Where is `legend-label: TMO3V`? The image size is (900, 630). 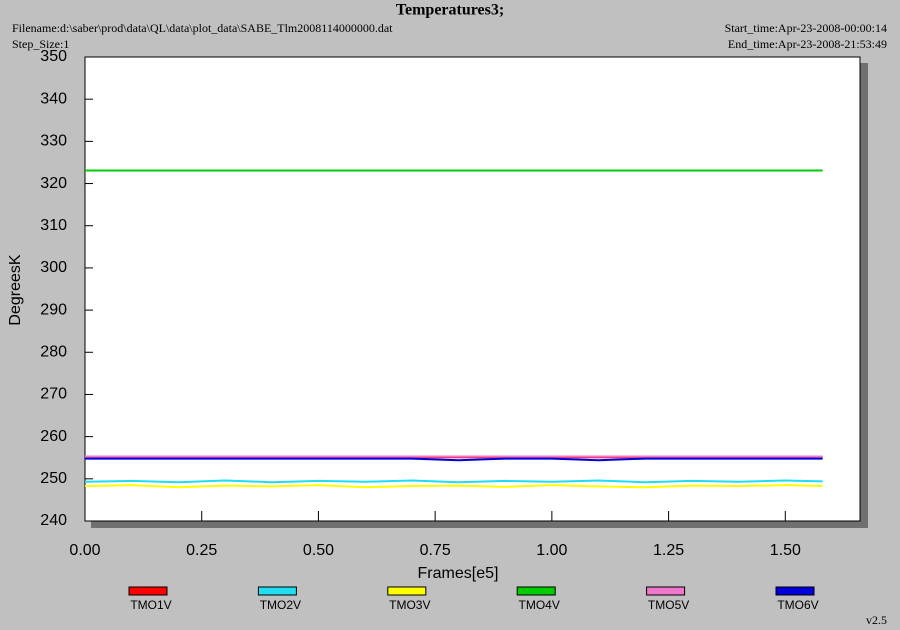
legend-label: TMO3V is located at coordinates (409, 605).